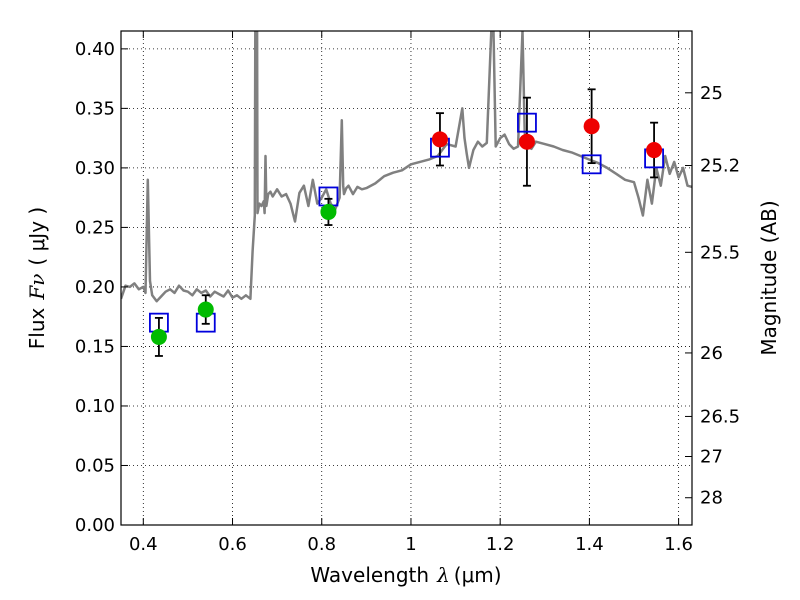  What do you see at coordinates (443, 575) in the screenshot?
I see `x-axis-label-symbol: λ` at bounding box center [443, 575].